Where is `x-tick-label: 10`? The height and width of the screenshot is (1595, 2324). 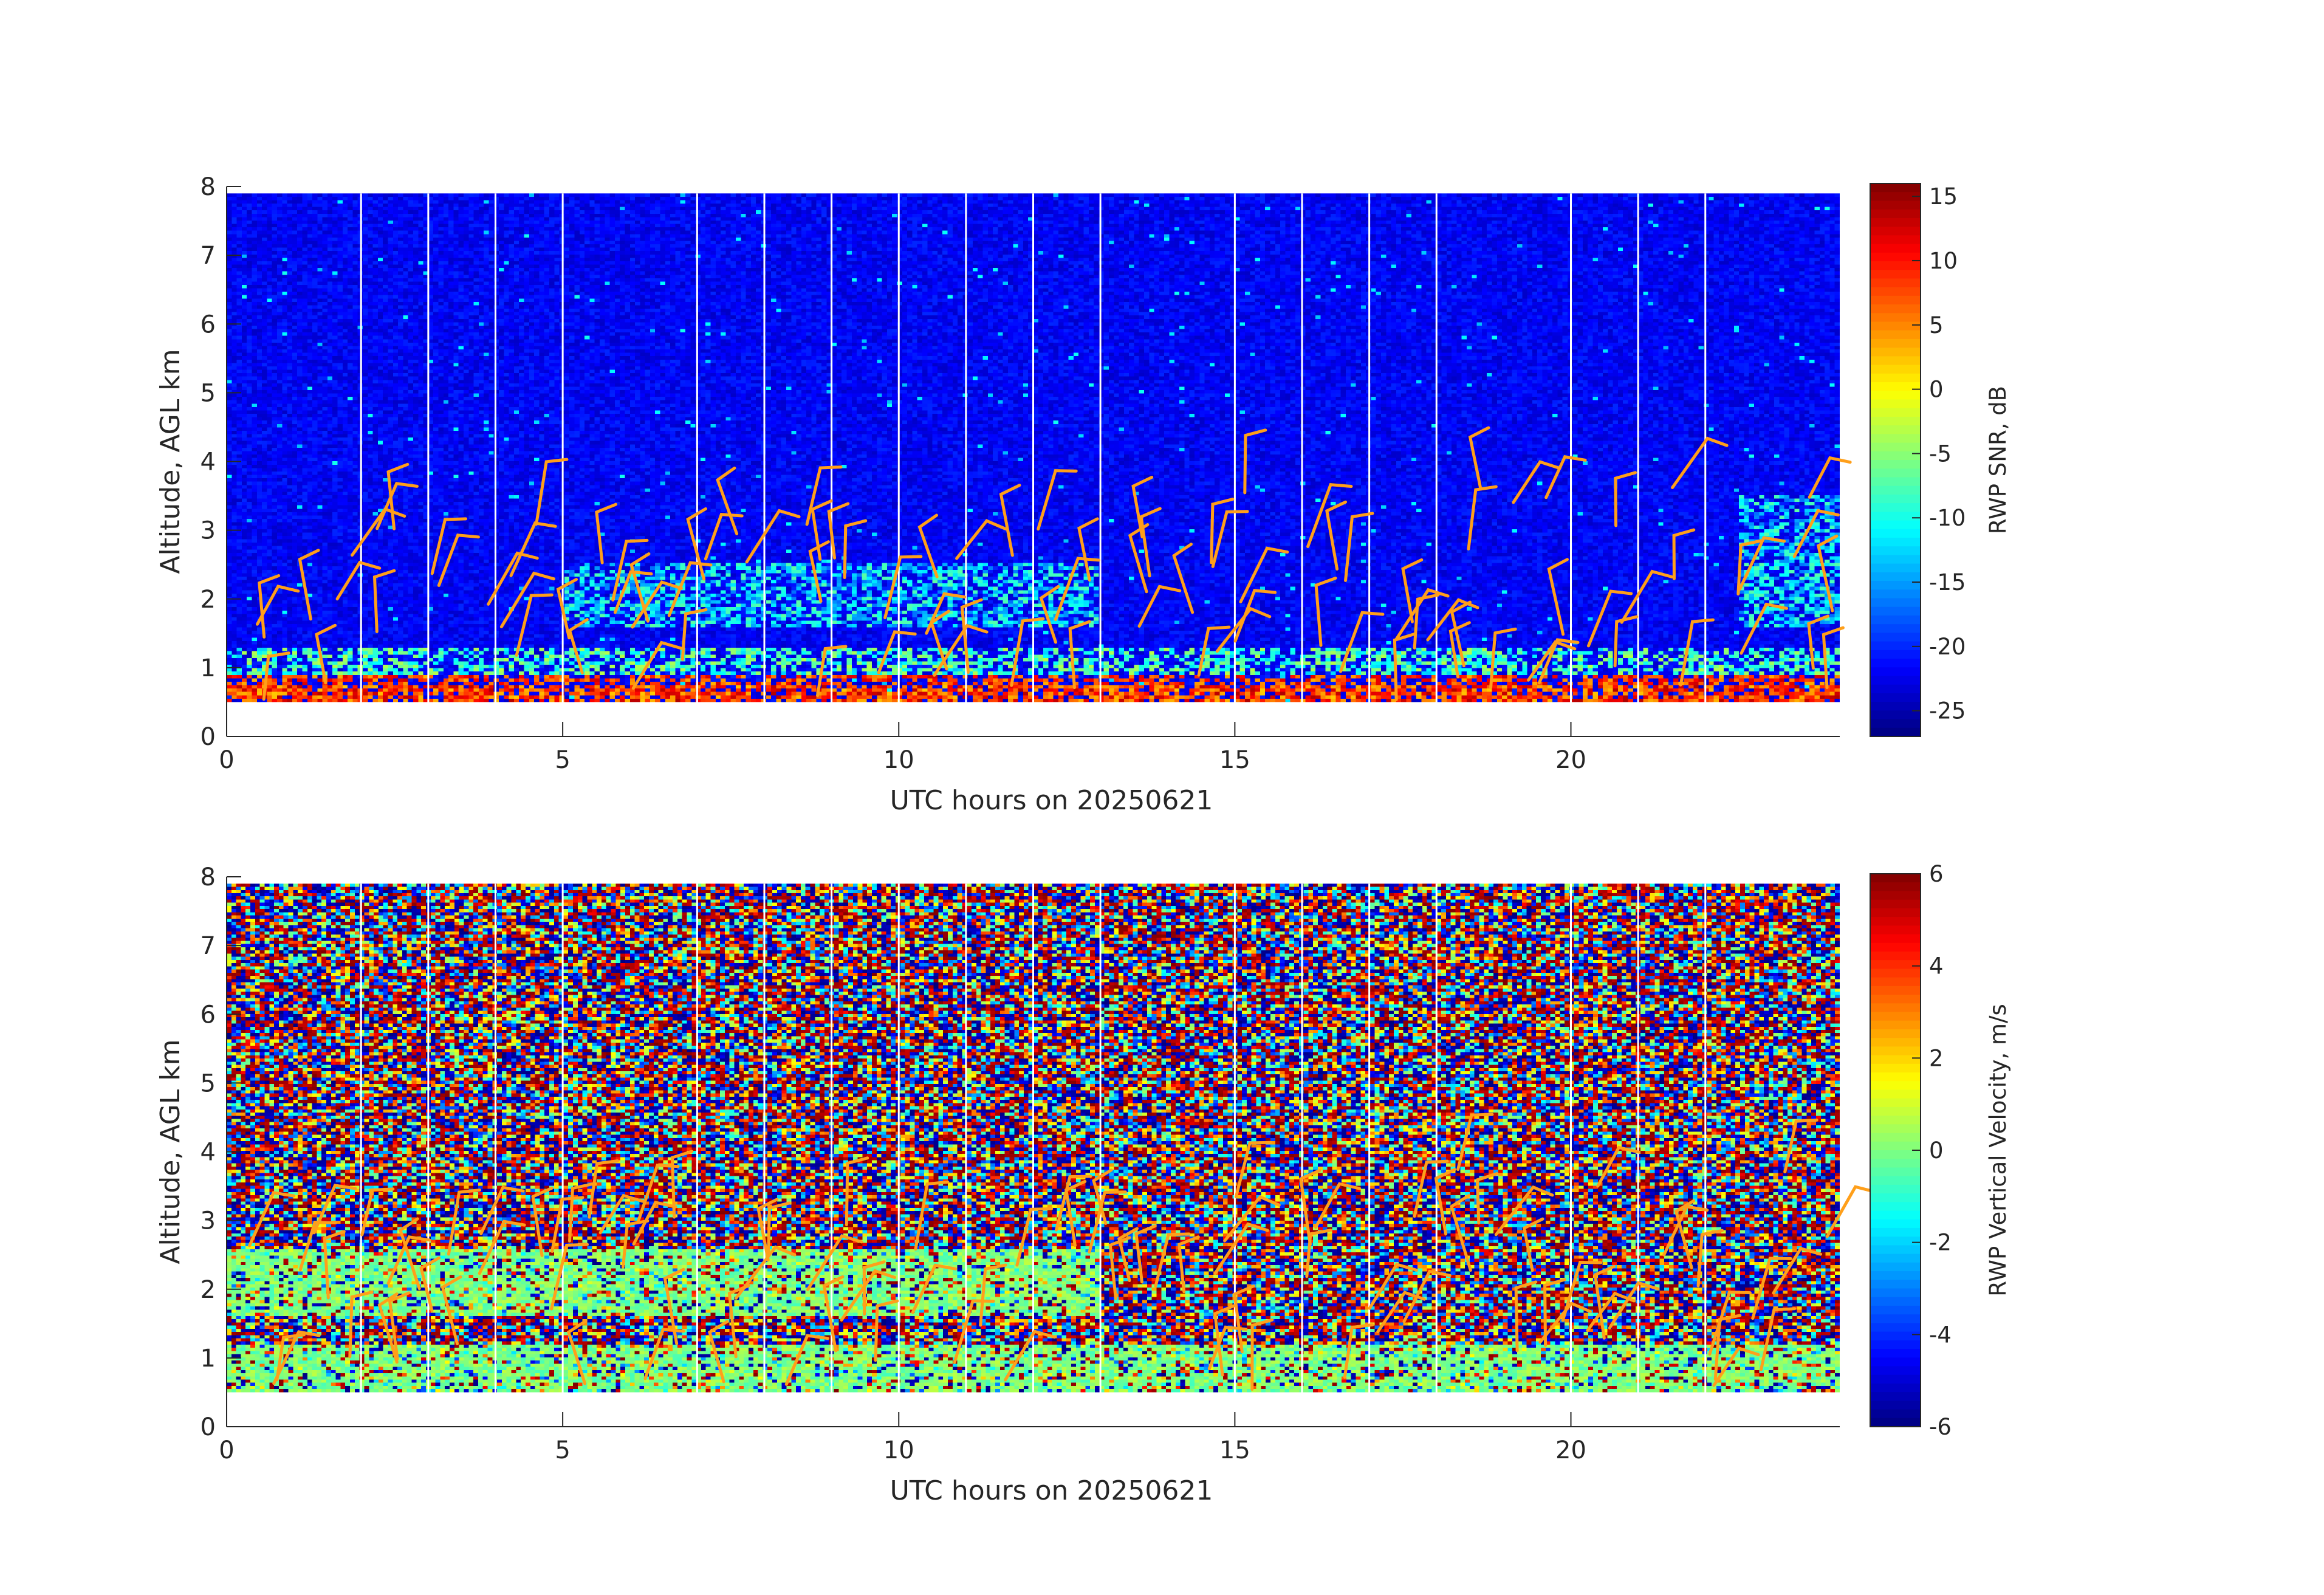 x-tick-label: 10 is located at coordinates (898, 1450).